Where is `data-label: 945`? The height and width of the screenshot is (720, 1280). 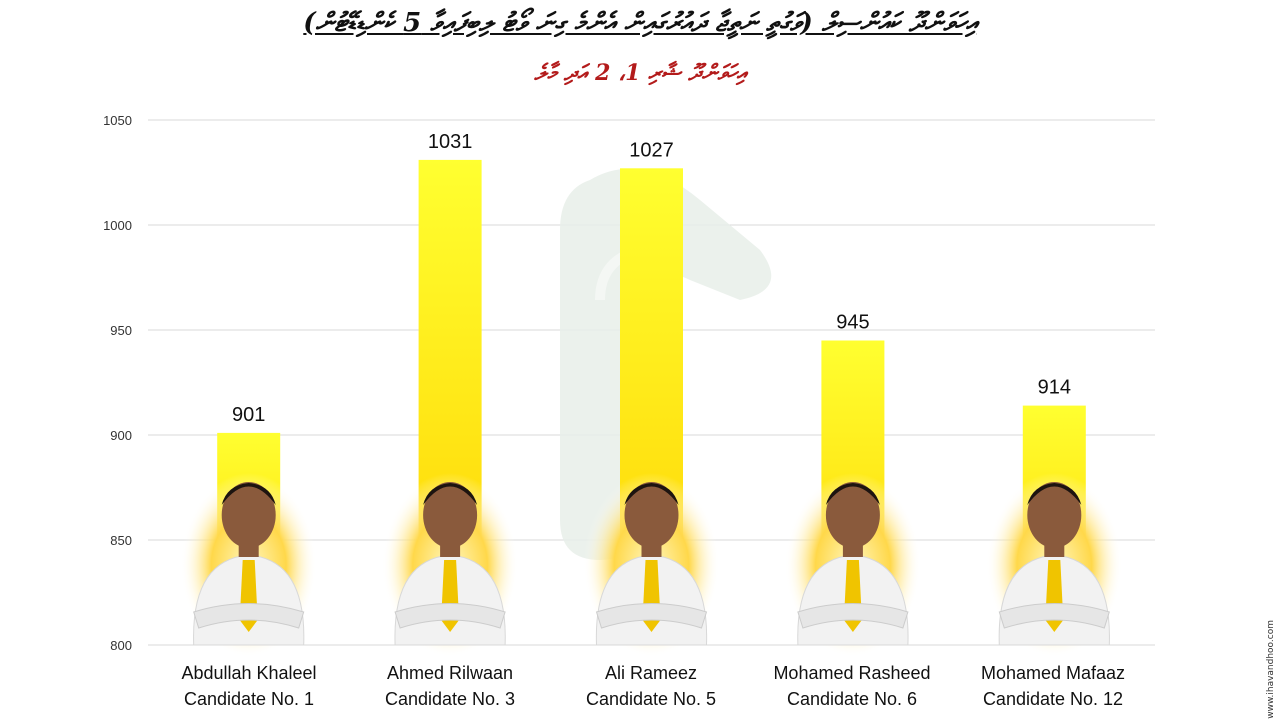
data-label: 945 is located at coordinates (852, 323).